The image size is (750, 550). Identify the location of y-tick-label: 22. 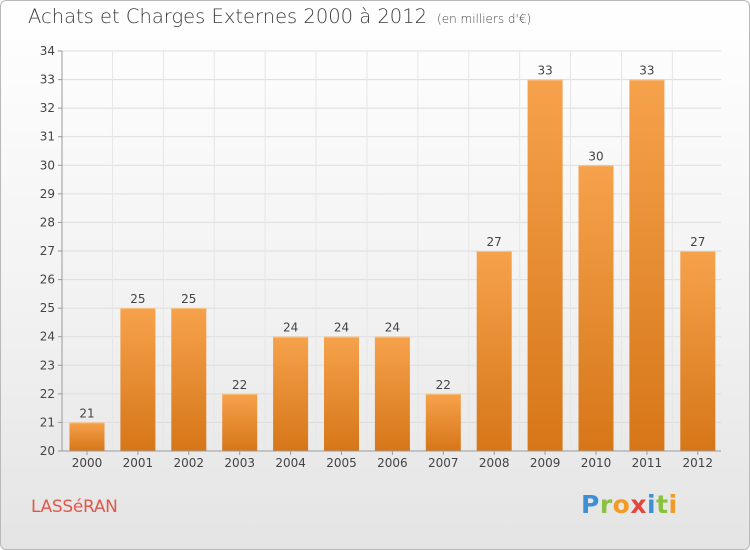
(47, 394).